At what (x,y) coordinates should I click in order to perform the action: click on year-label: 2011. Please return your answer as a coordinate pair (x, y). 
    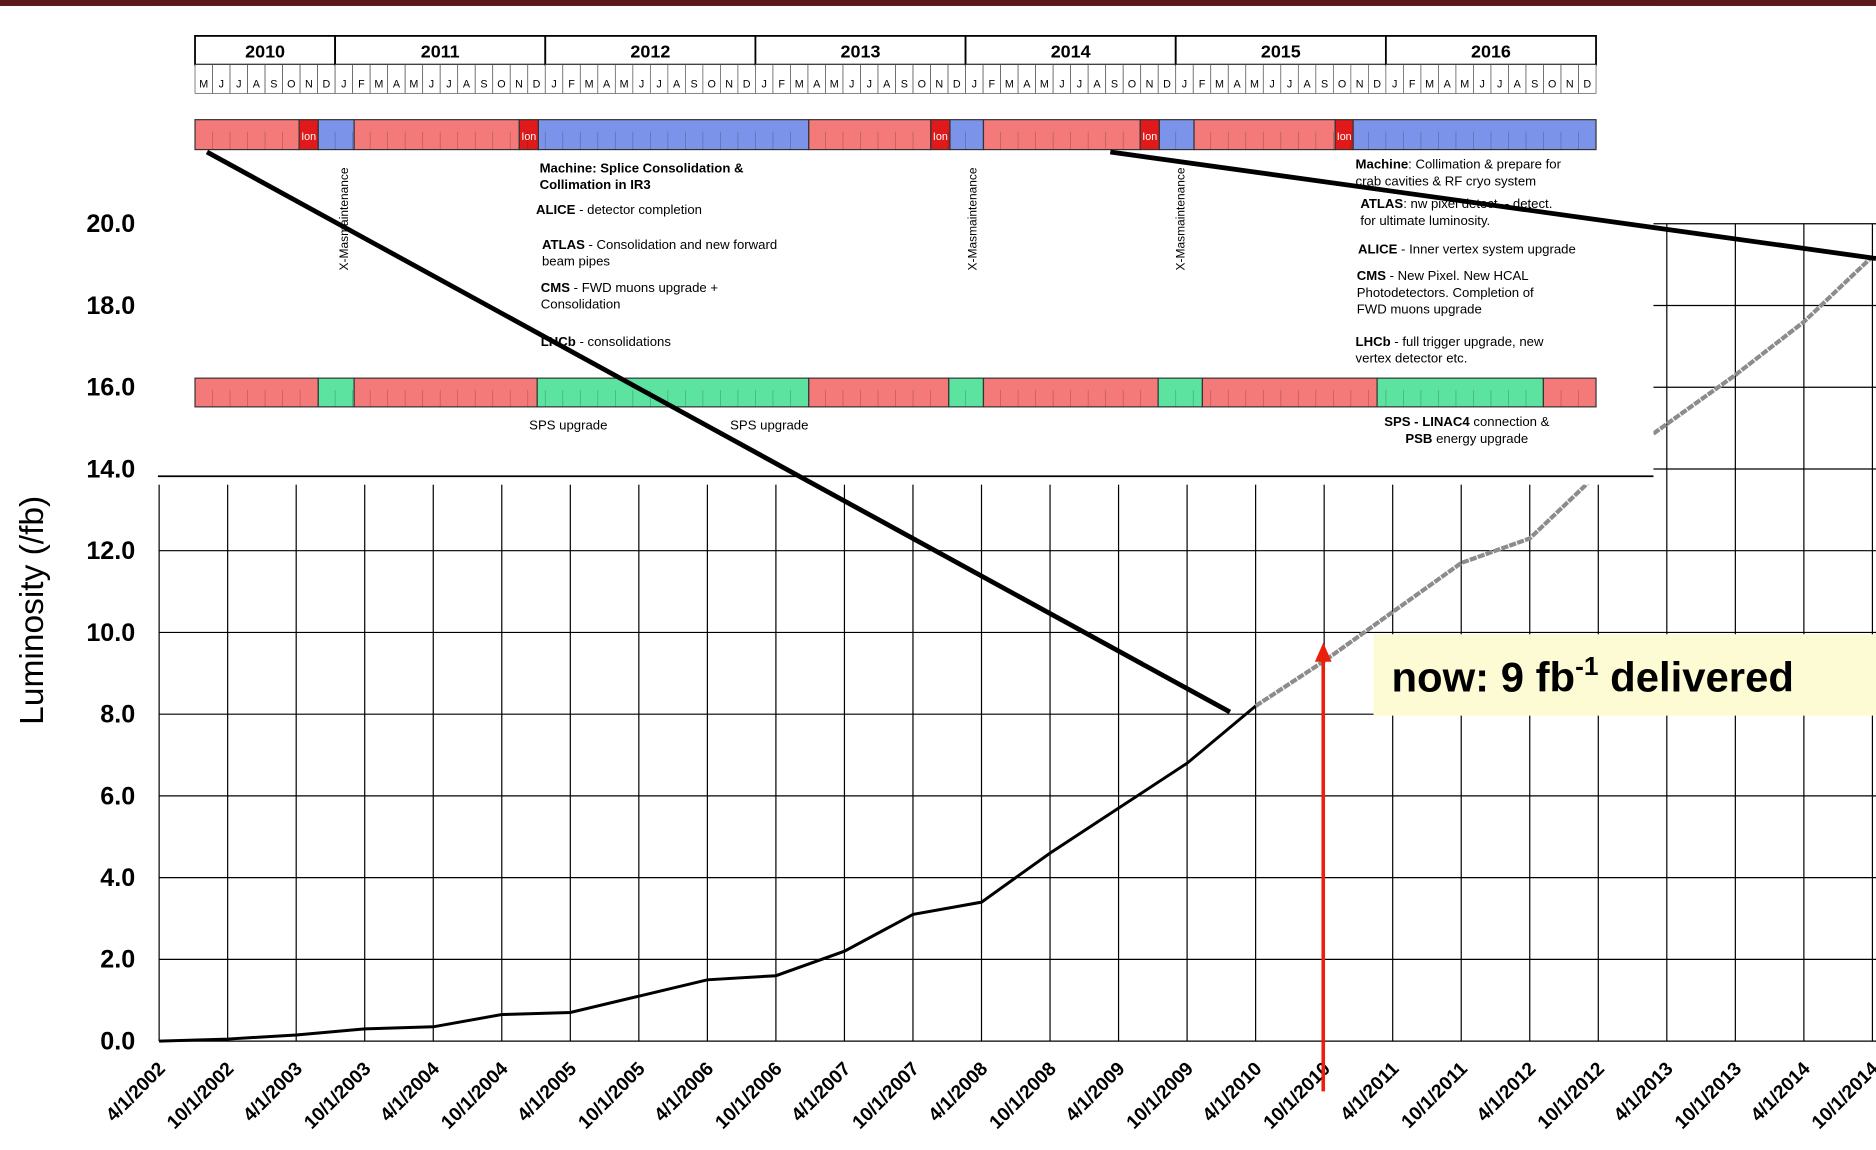
    Looking at the image, I should click on (440, 51).